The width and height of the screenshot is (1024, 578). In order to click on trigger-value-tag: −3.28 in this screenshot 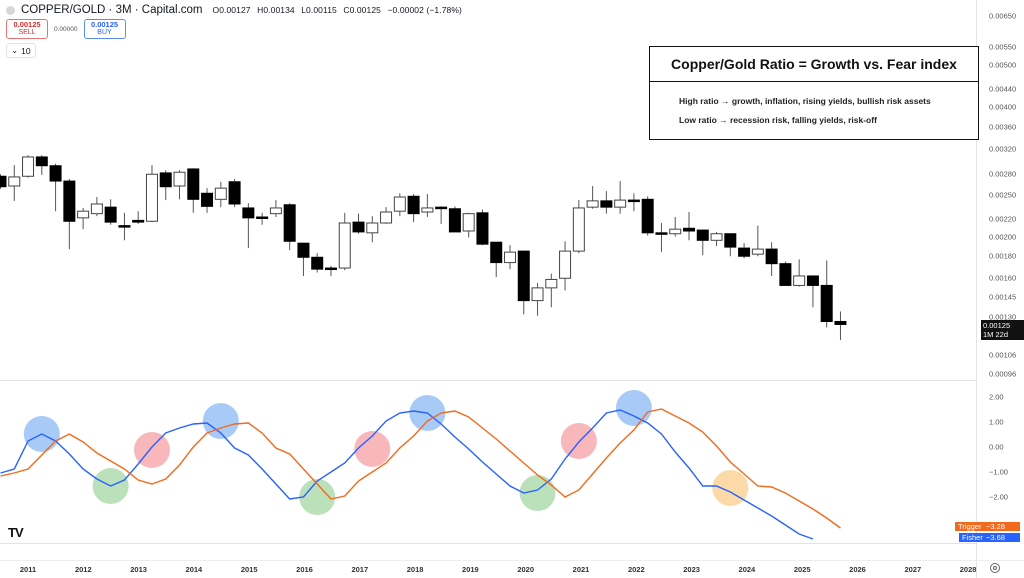, I will do `click(1002, 526)`.